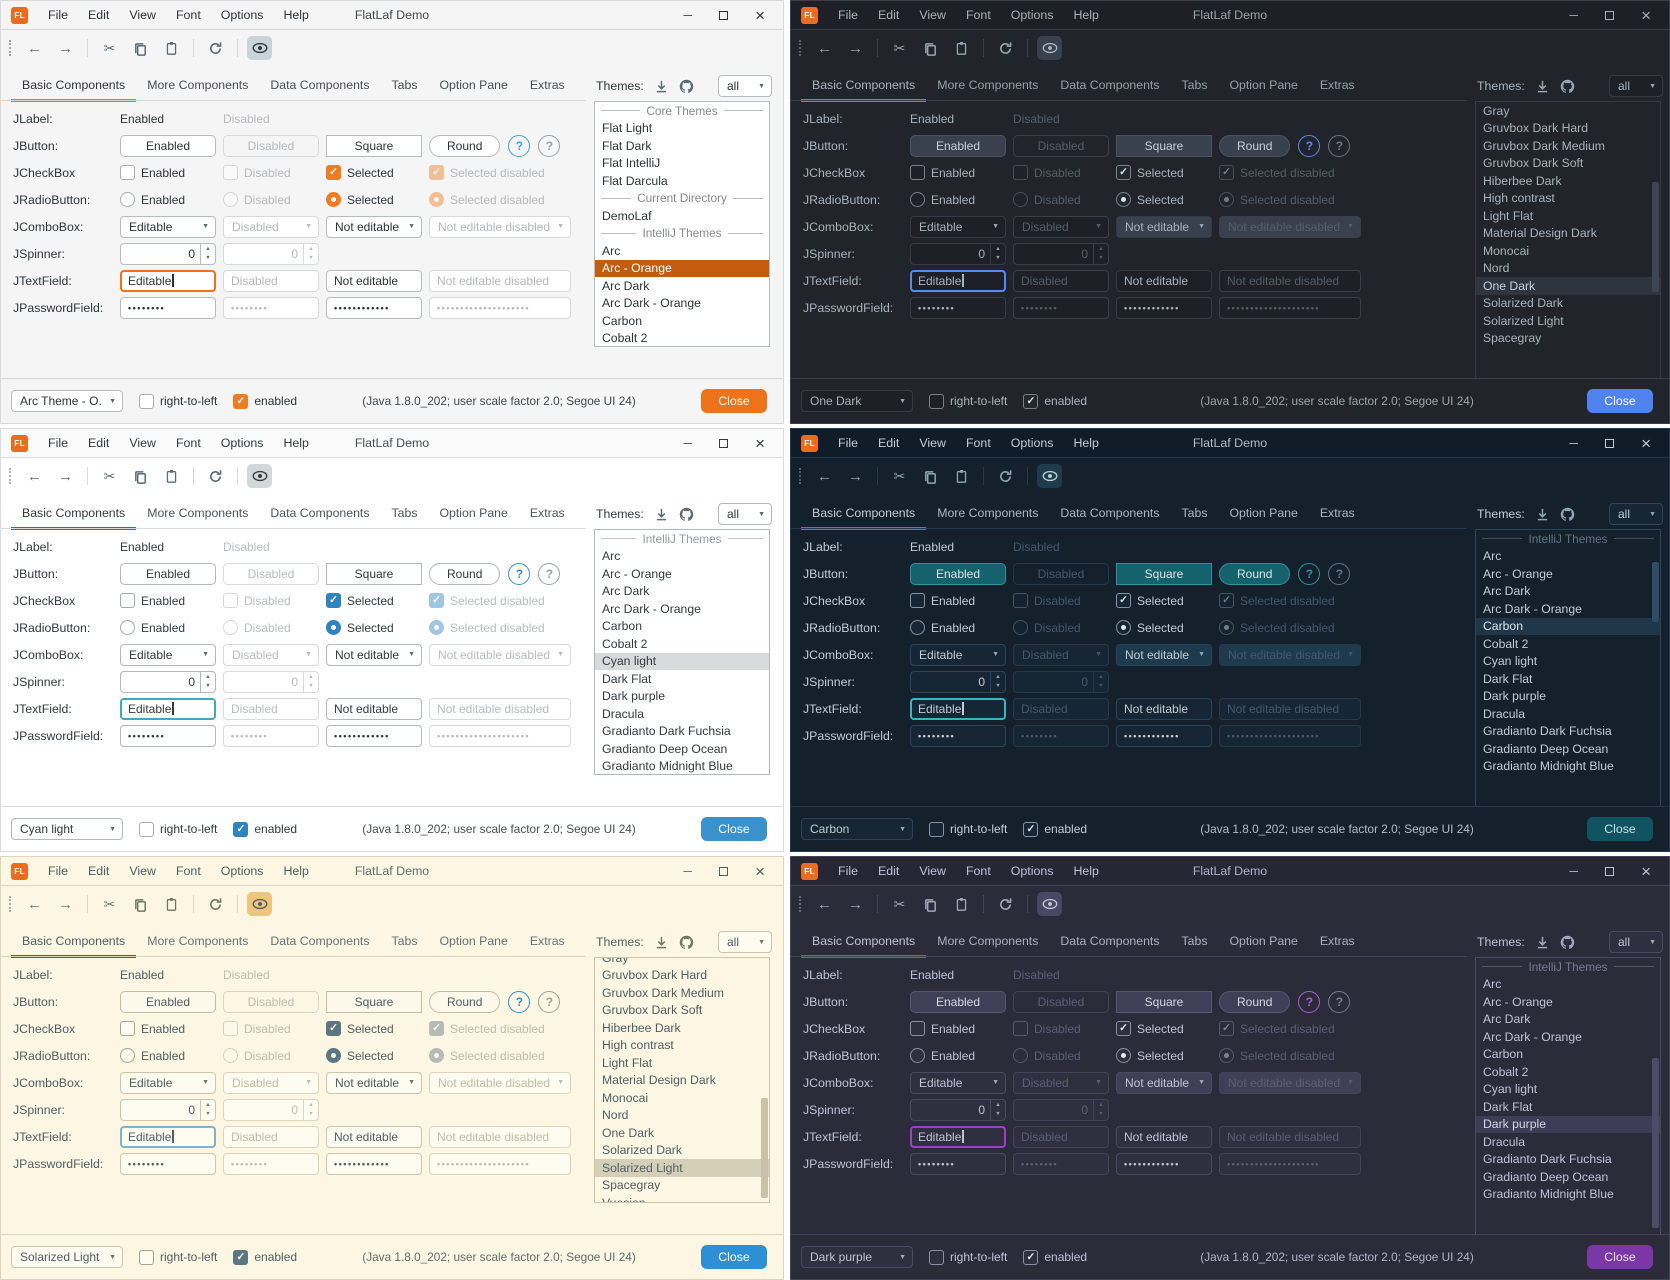  Describe the element at coordinates (374, 1028) in the screenshot. I see `jcheckbox-selected-checkbox: ✓ Selected` at that location.